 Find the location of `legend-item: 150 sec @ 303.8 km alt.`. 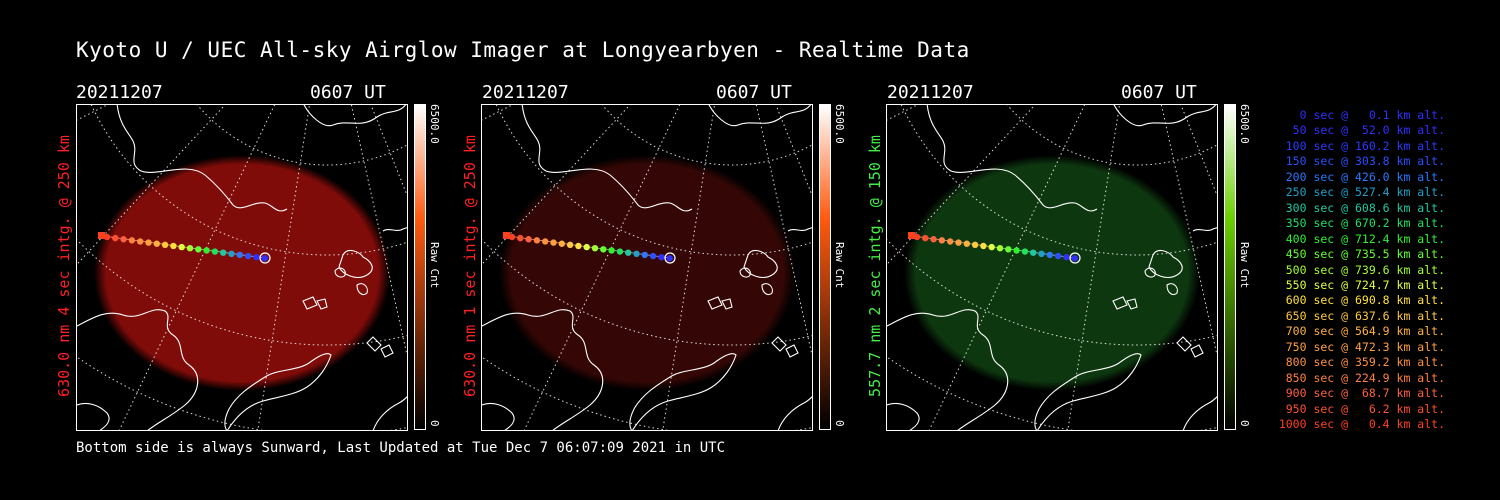

legend-item: 150 sec @ 303.8 km alt. is located at coordinates (1361, 161).